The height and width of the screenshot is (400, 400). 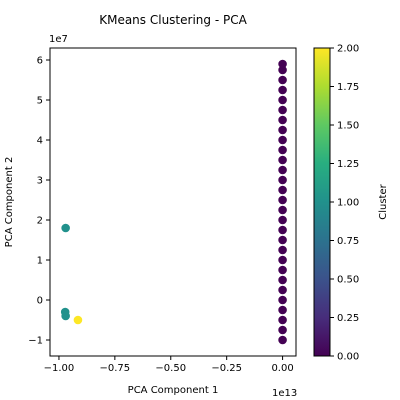 What do you see at coordinates (115, 368) in the screenshot?
I see `x-tick-label: −0.75` at bounding box center [115, 368].